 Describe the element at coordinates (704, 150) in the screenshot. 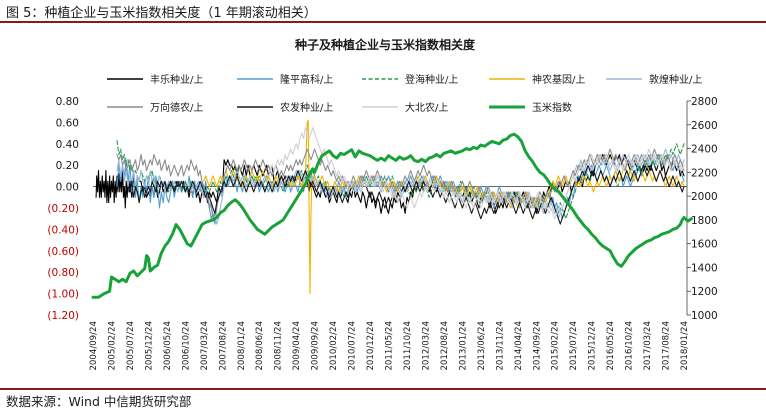

I see `right-tick-label: 2400` at that location.